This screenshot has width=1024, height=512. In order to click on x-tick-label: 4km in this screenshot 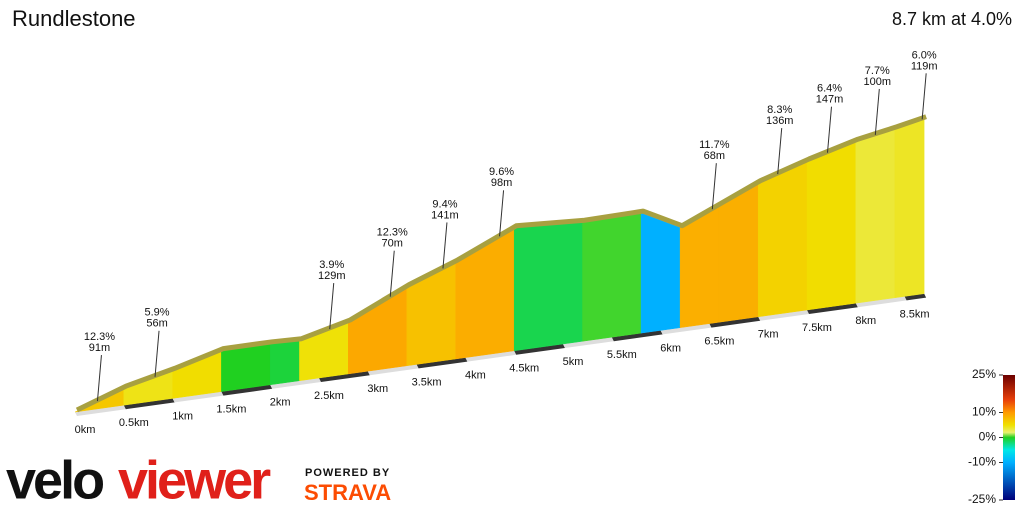, I will do `click(475, 376)`.